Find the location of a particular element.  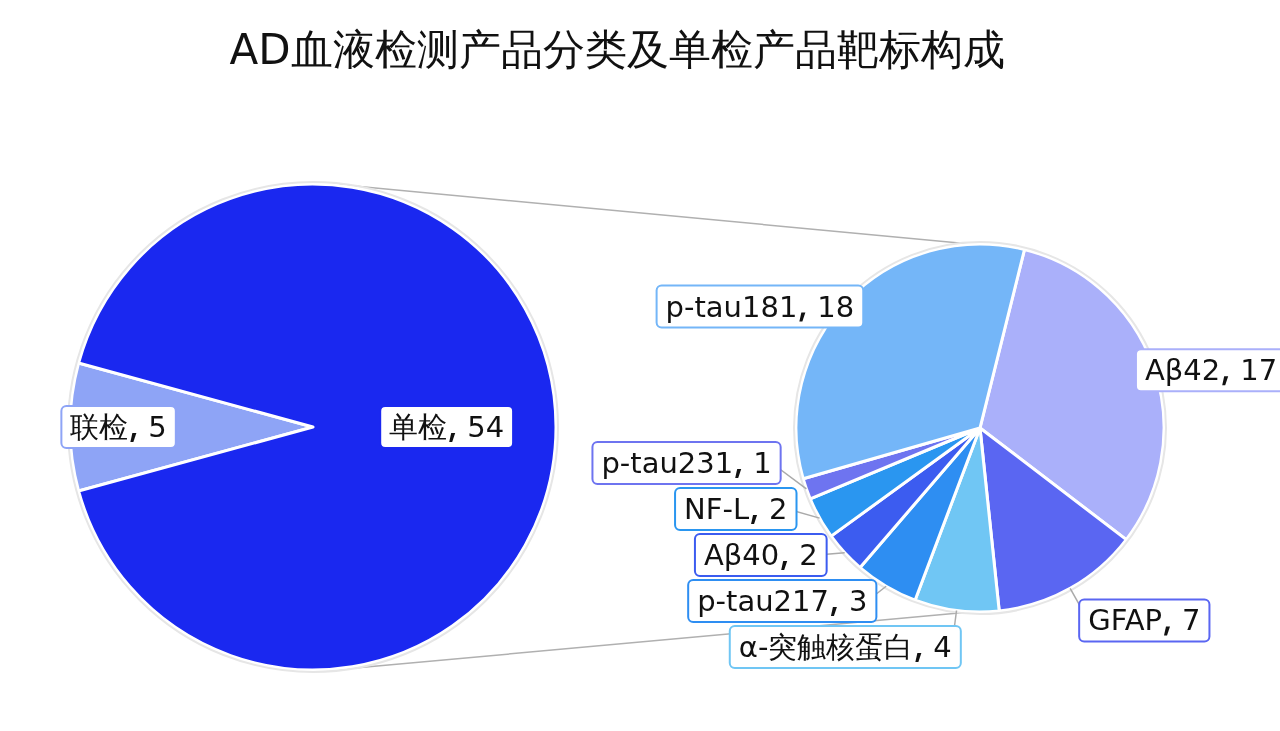

data-label: 4 is located at coordinates (942, 646).